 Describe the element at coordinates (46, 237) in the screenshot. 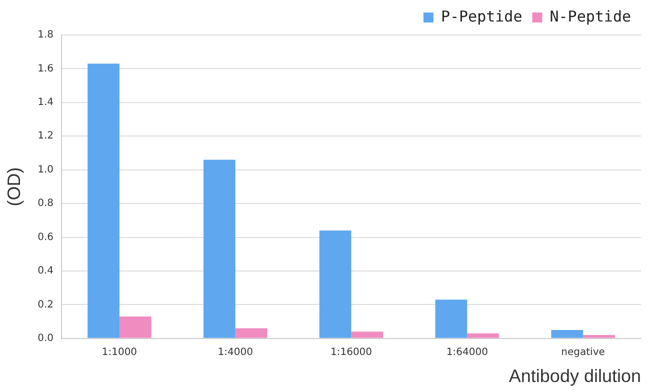

I see `y-tick-label: 0.6` at that location.